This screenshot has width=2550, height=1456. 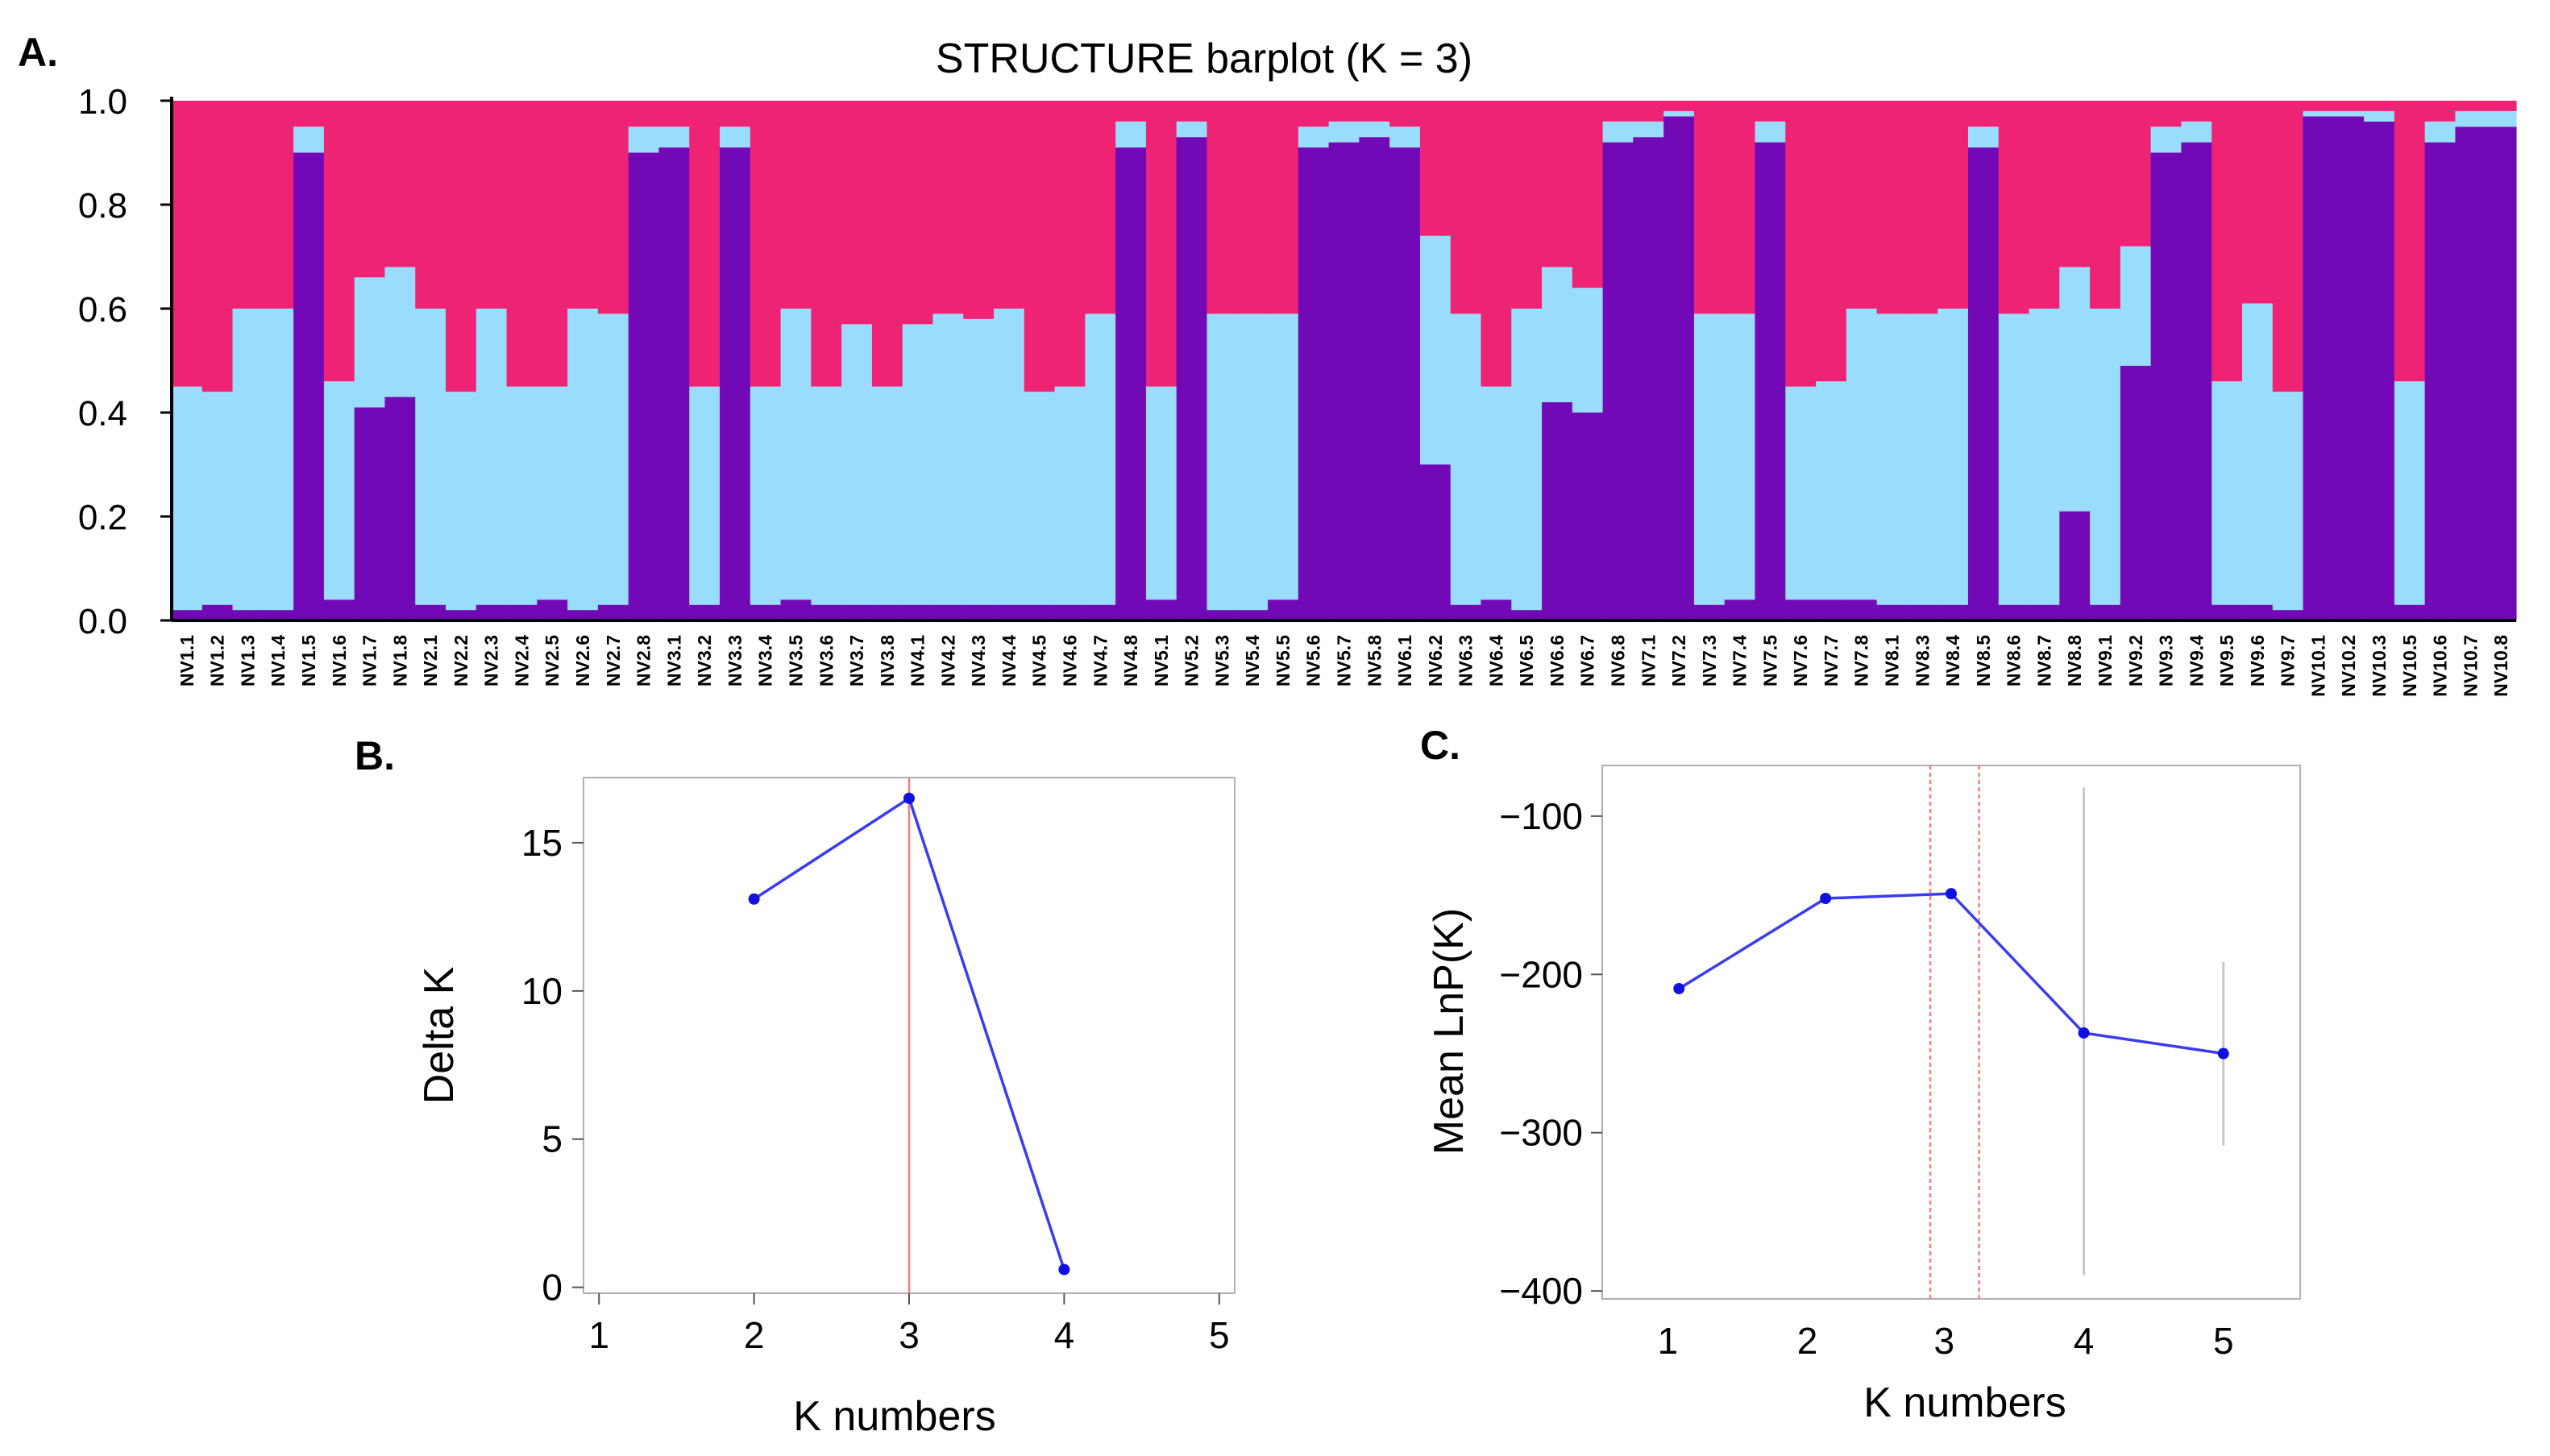 I want to click on bar-NV10.7-cluster-2, so click(x=2470, y=118).